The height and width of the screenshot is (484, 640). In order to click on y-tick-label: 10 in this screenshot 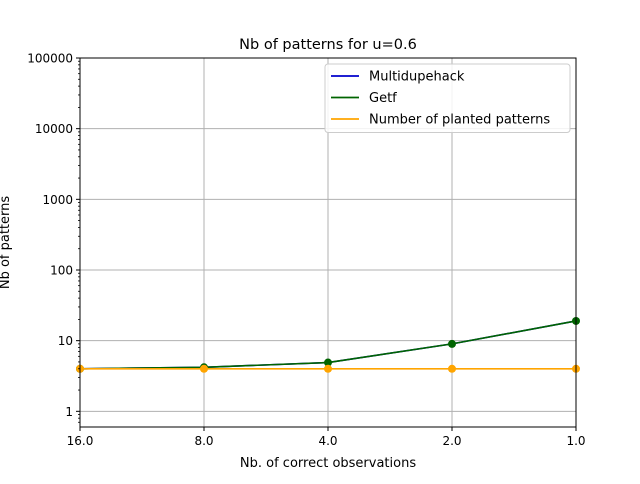, I will do `click(65, 341)`.